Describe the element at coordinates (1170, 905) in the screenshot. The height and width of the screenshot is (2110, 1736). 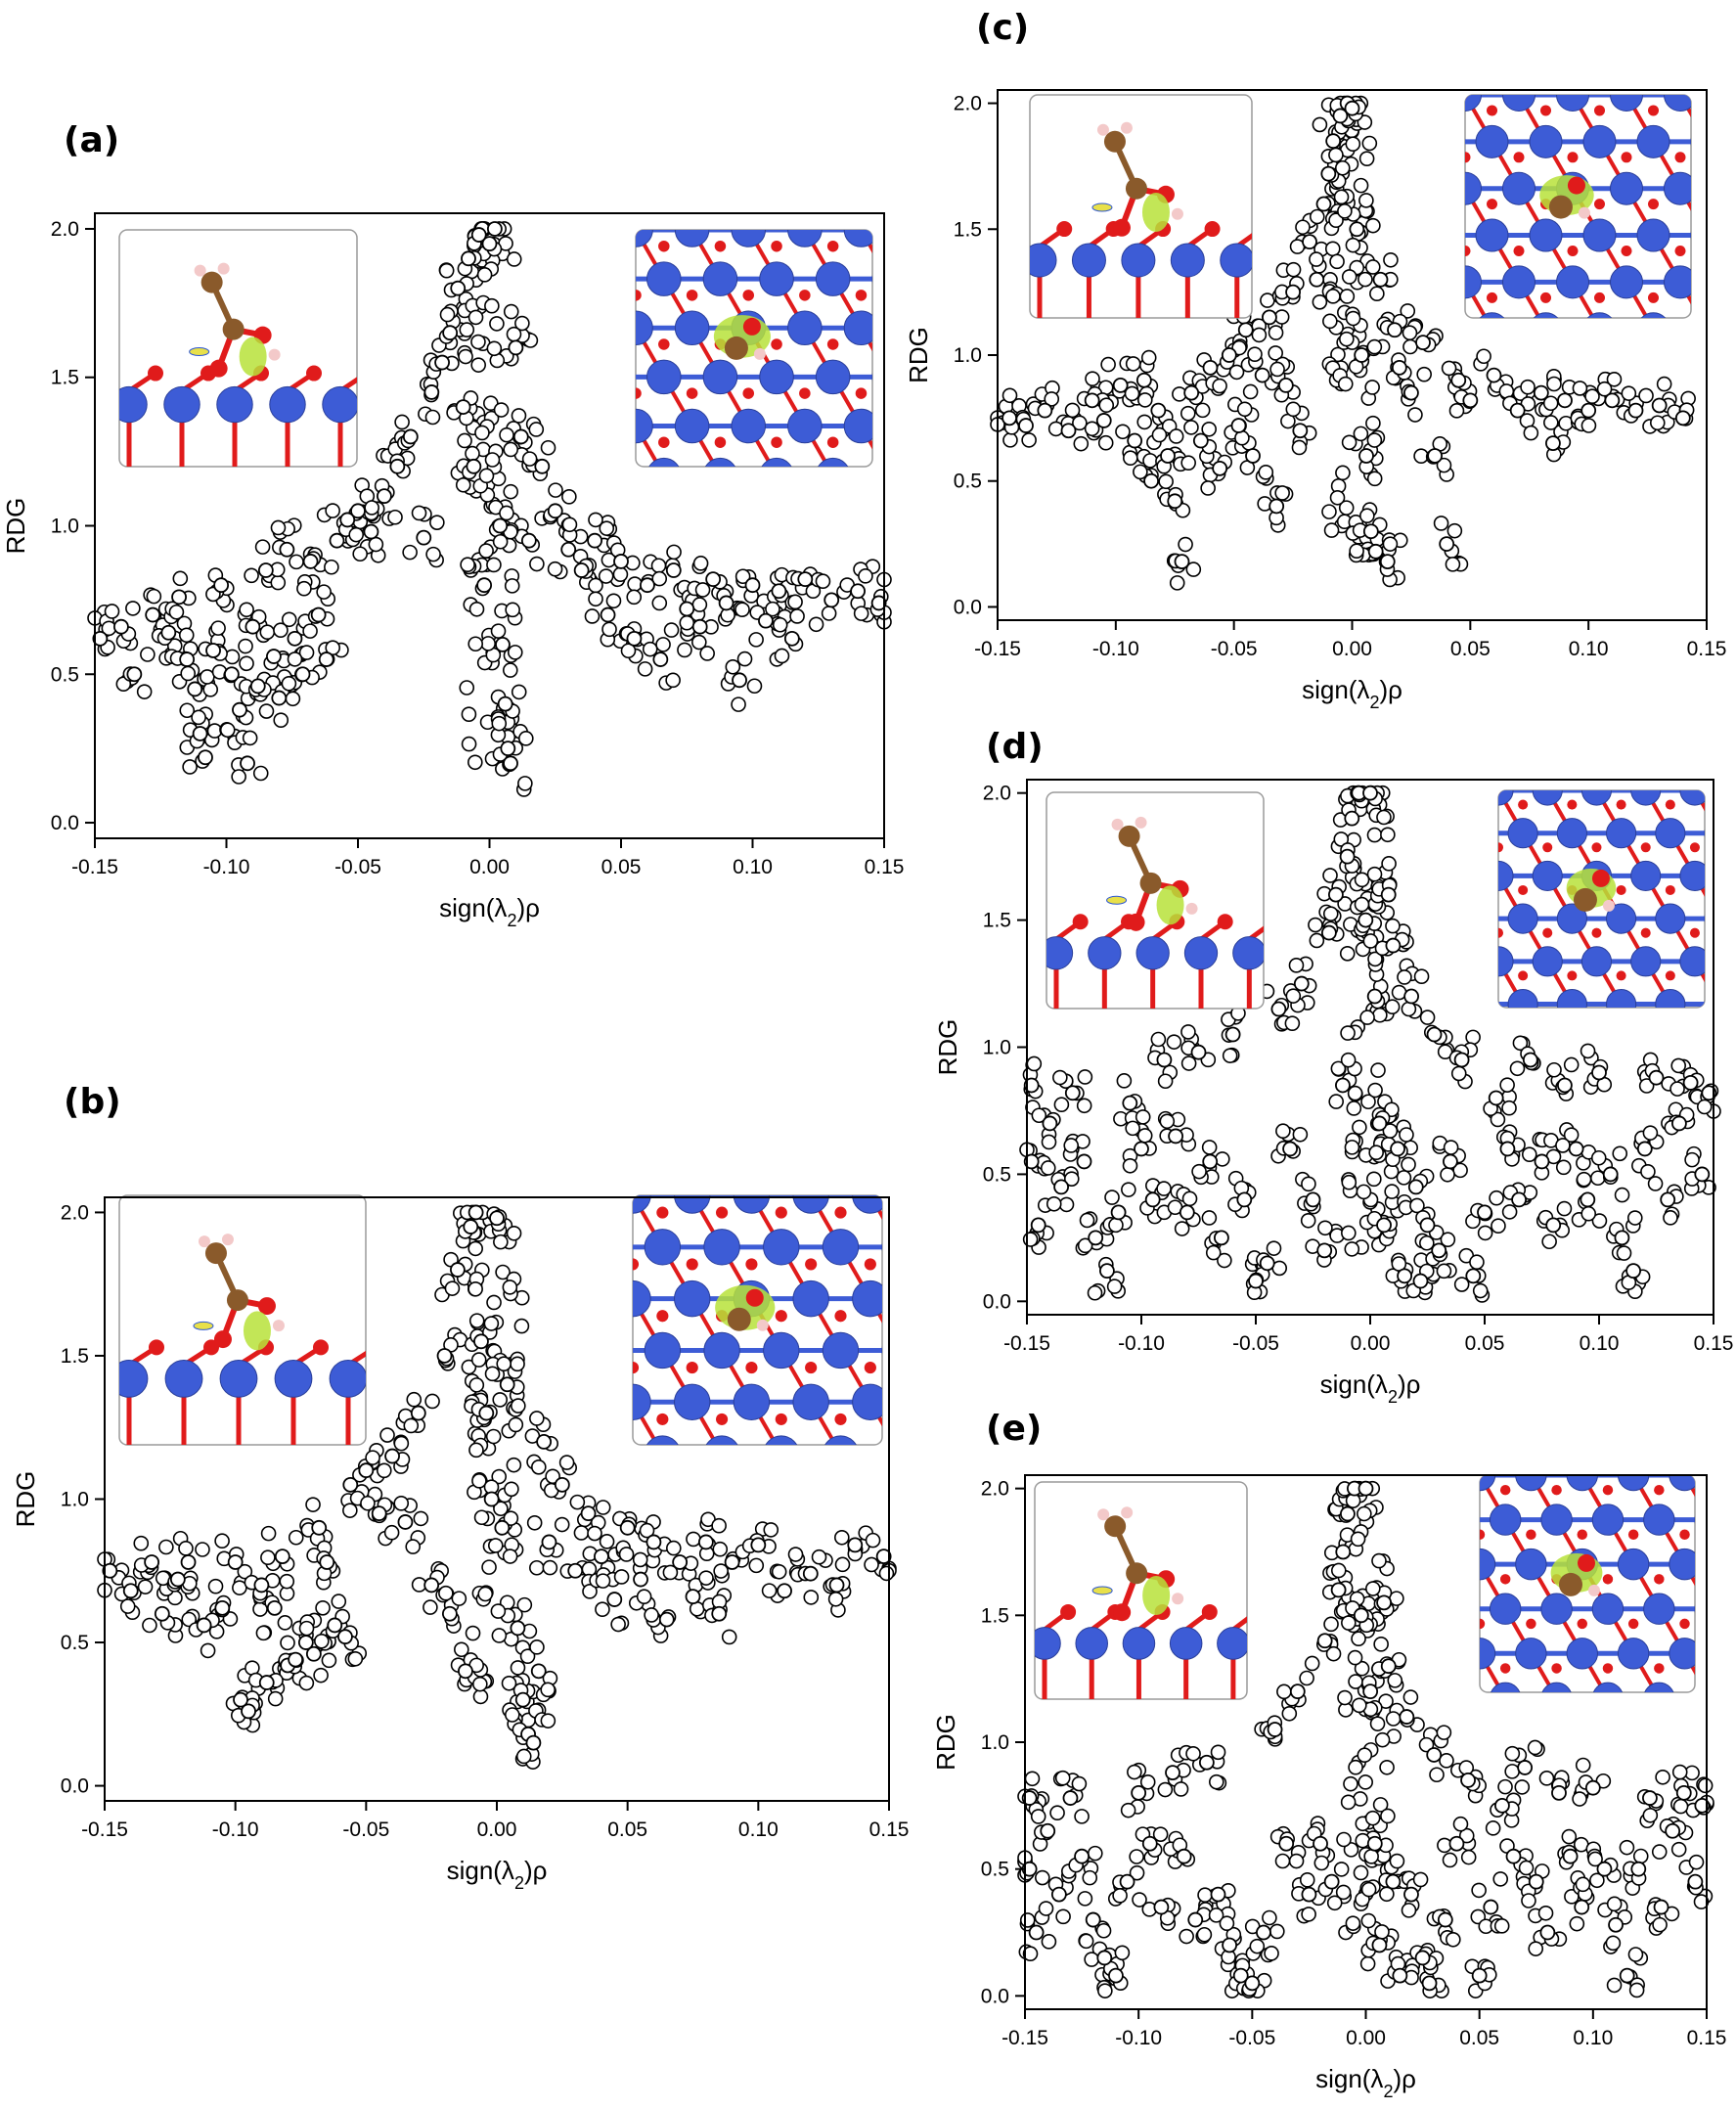
I see `isosurface` at that location.